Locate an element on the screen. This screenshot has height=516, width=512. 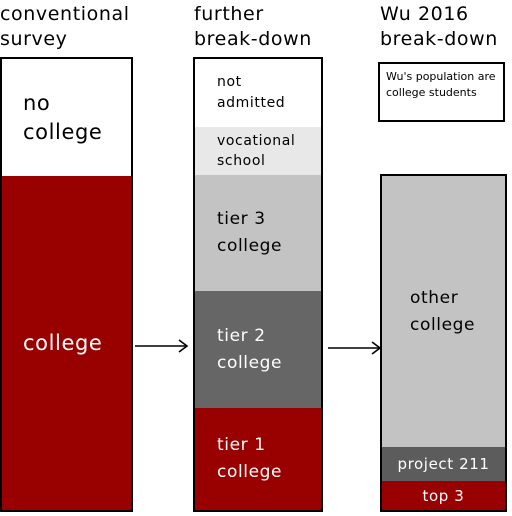
label-top-3: top 3 is located at coordinates (443, 495).